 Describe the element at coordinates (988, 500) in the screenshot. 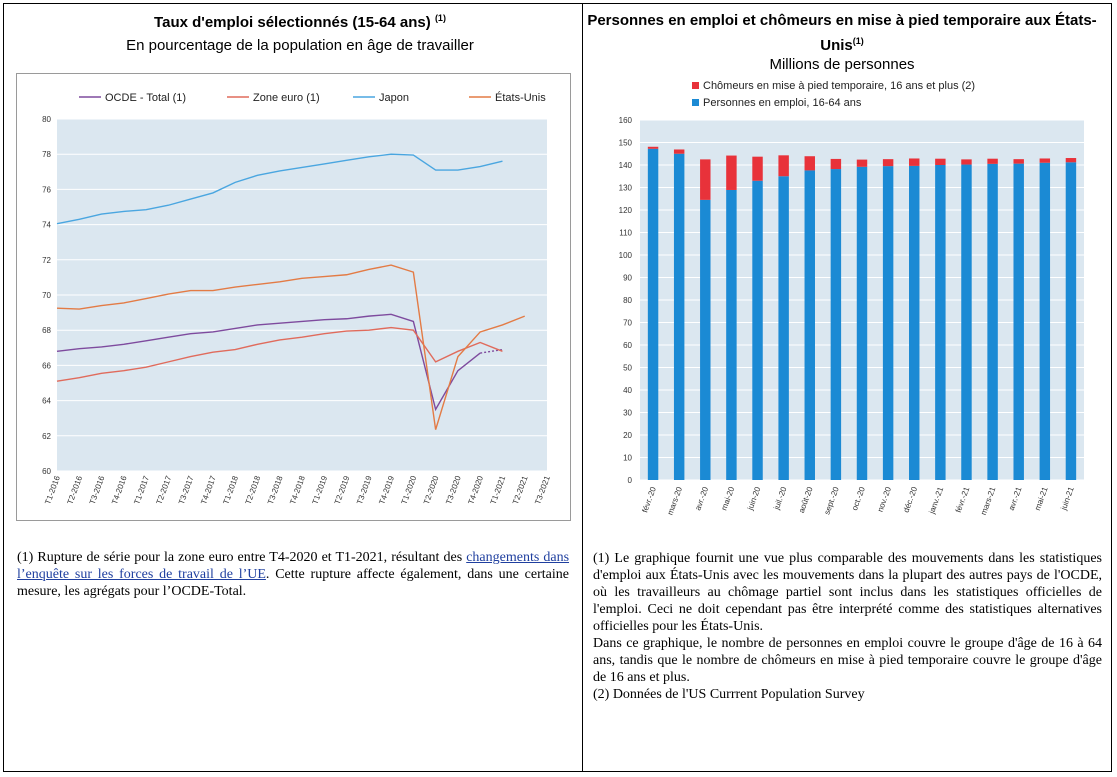

I see `x-tick-label: mars-21` at that location.